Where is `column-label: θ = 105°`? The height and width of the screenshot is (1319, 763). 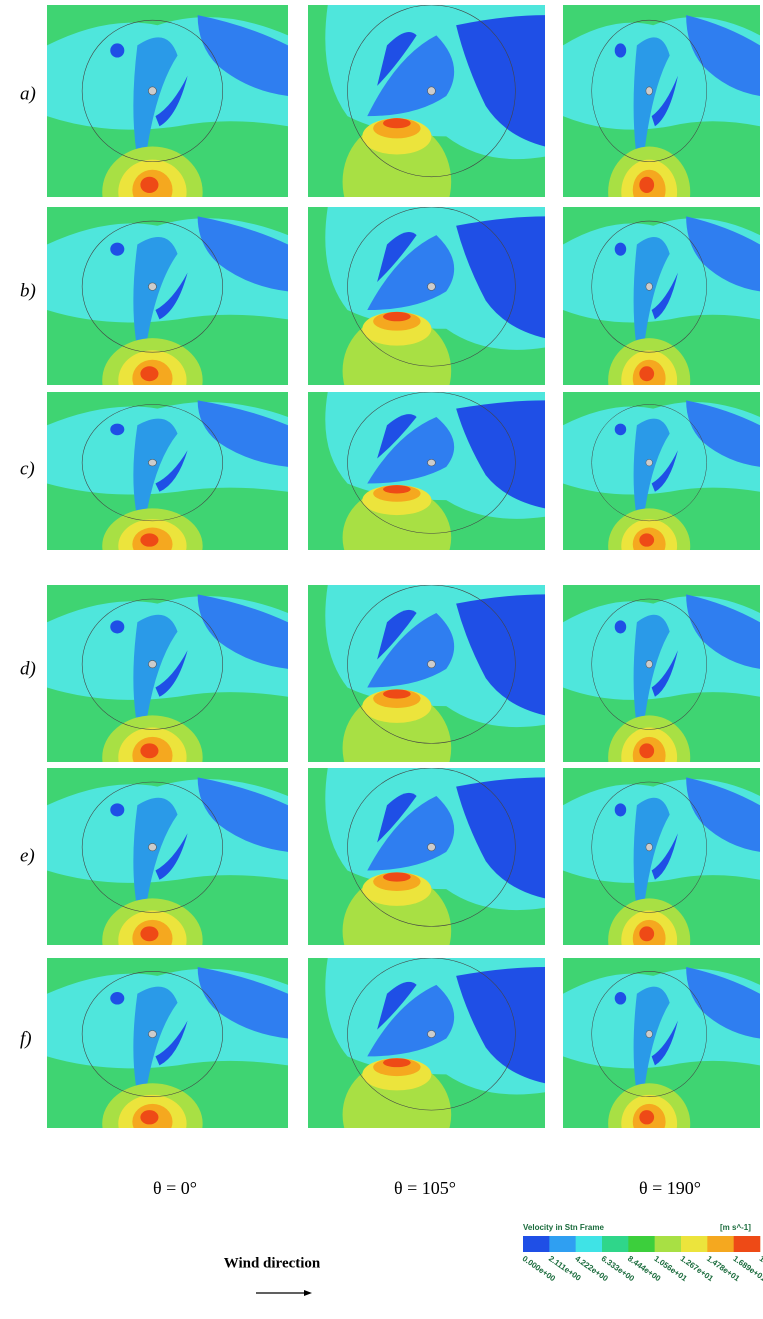 column-label: θ = 105° is located at coordinates (425, 1188).